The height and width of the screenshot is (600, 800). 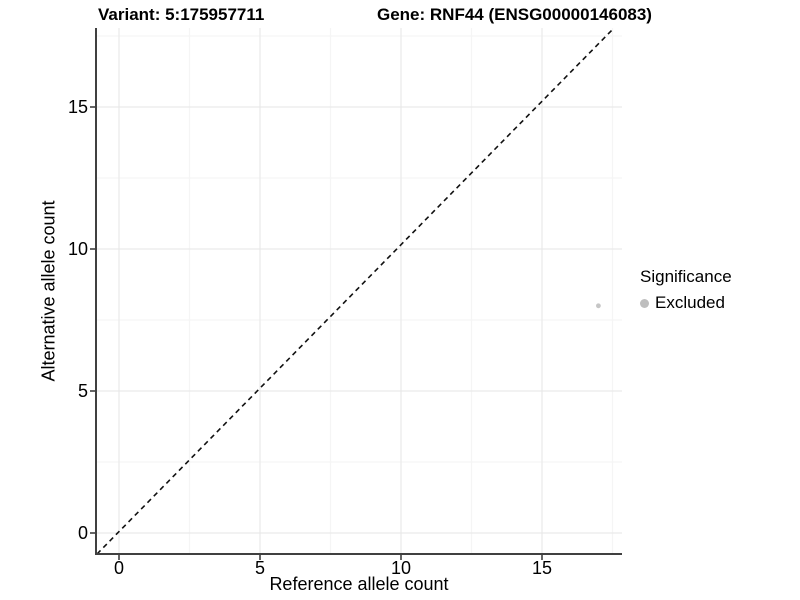 I want to click on y-tick-label-10: 10, so click(x=77, y=249).